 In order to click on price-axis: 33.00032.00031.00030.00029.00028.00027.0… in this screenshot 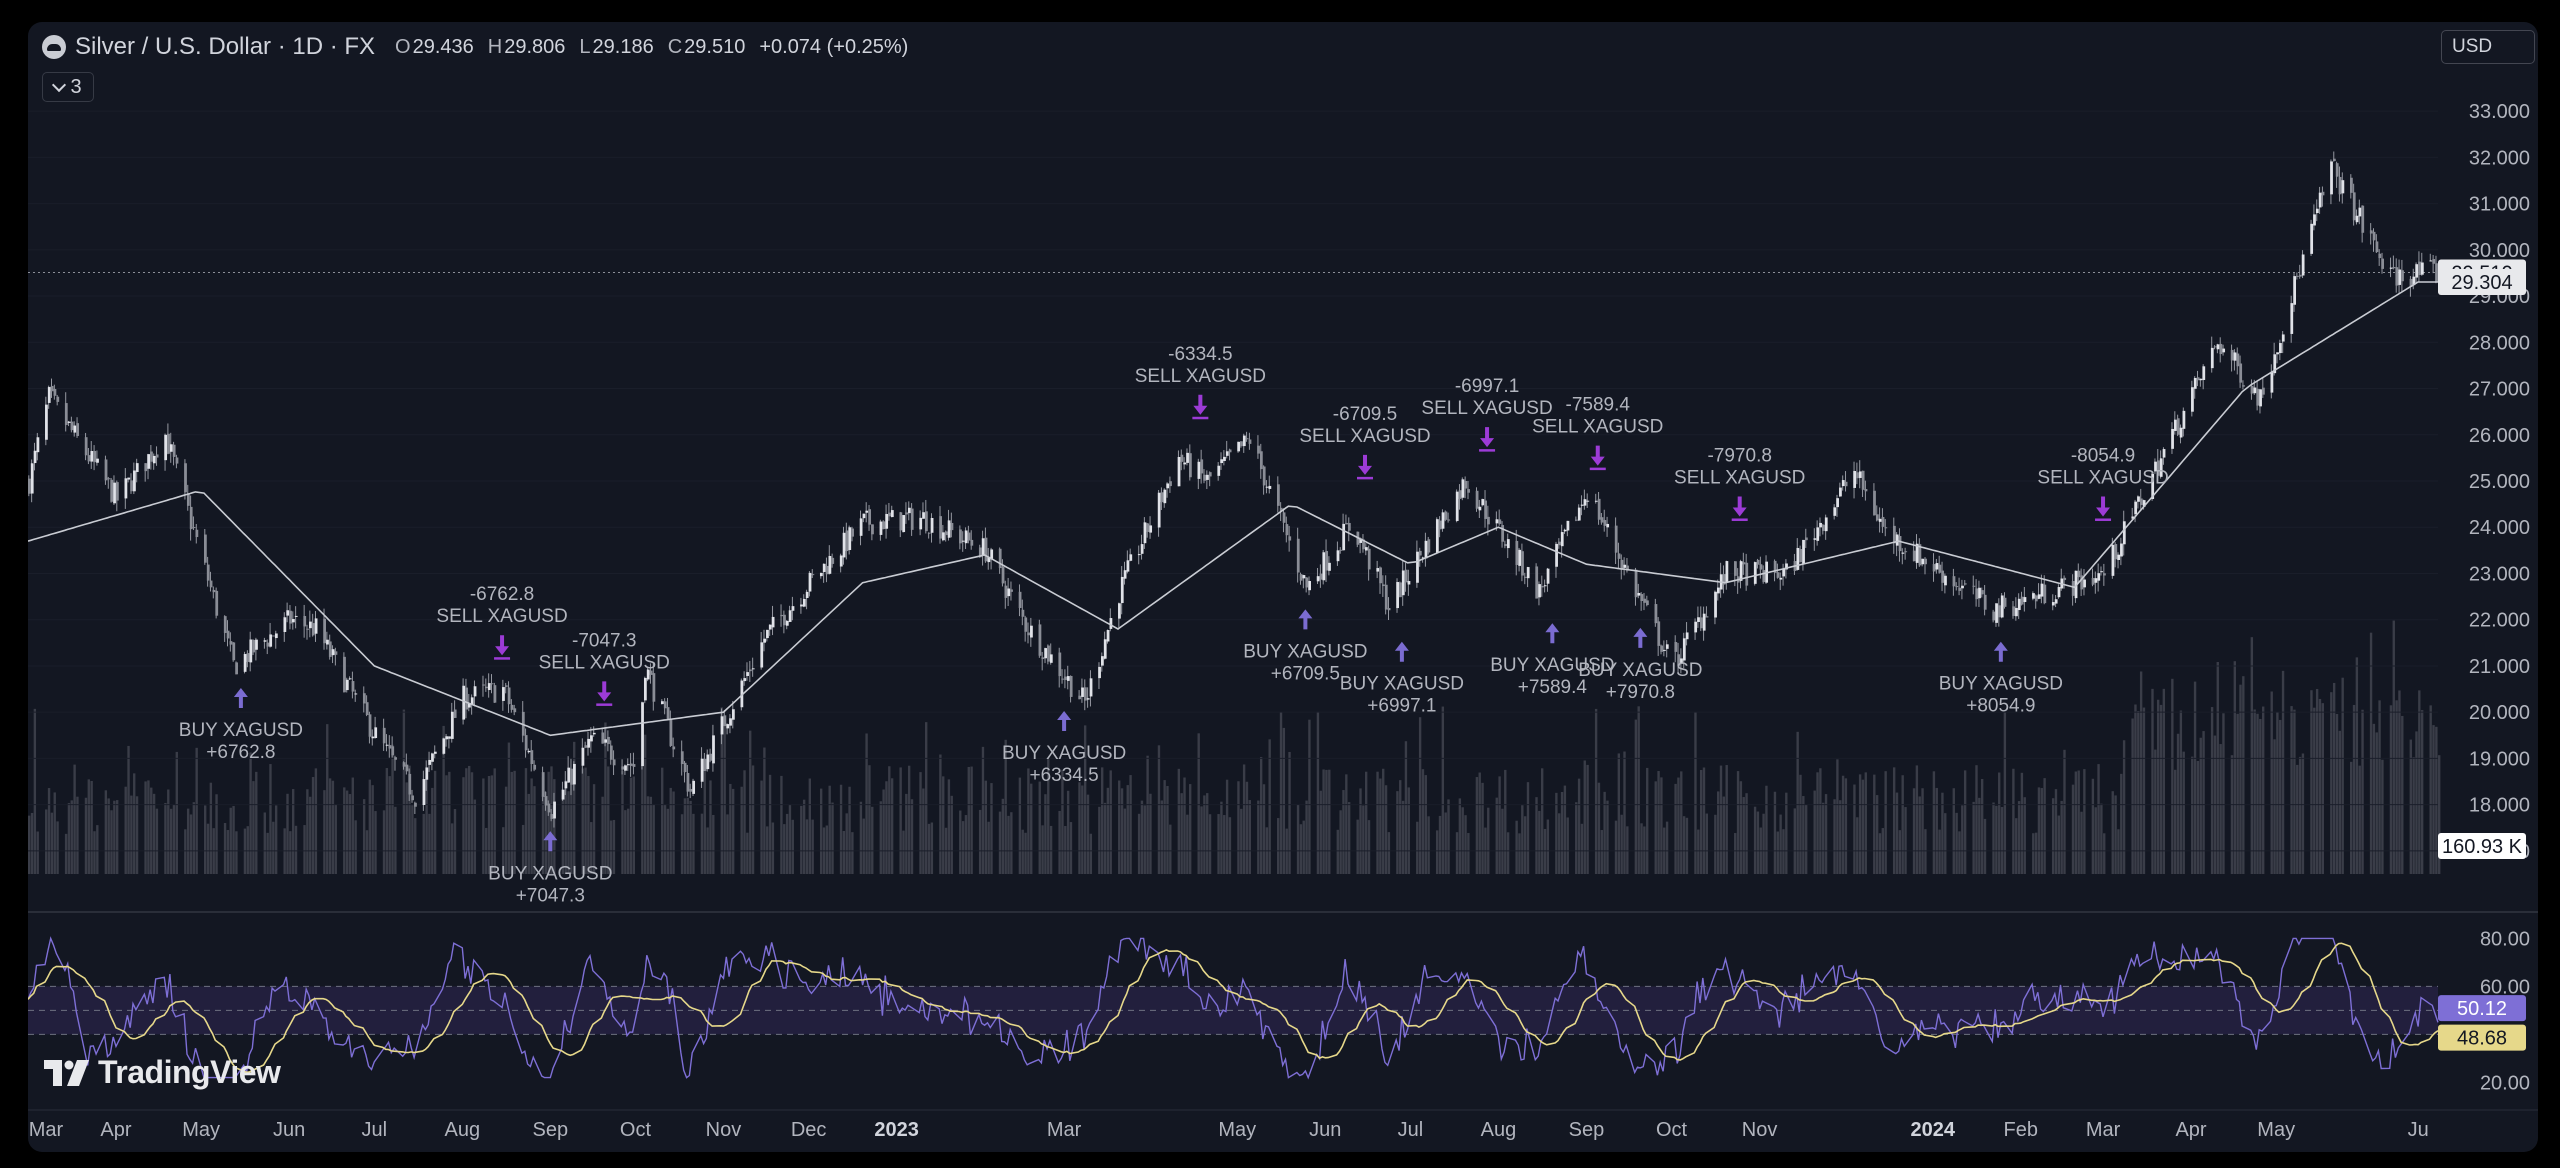, I will do `click(2484, 482)`.